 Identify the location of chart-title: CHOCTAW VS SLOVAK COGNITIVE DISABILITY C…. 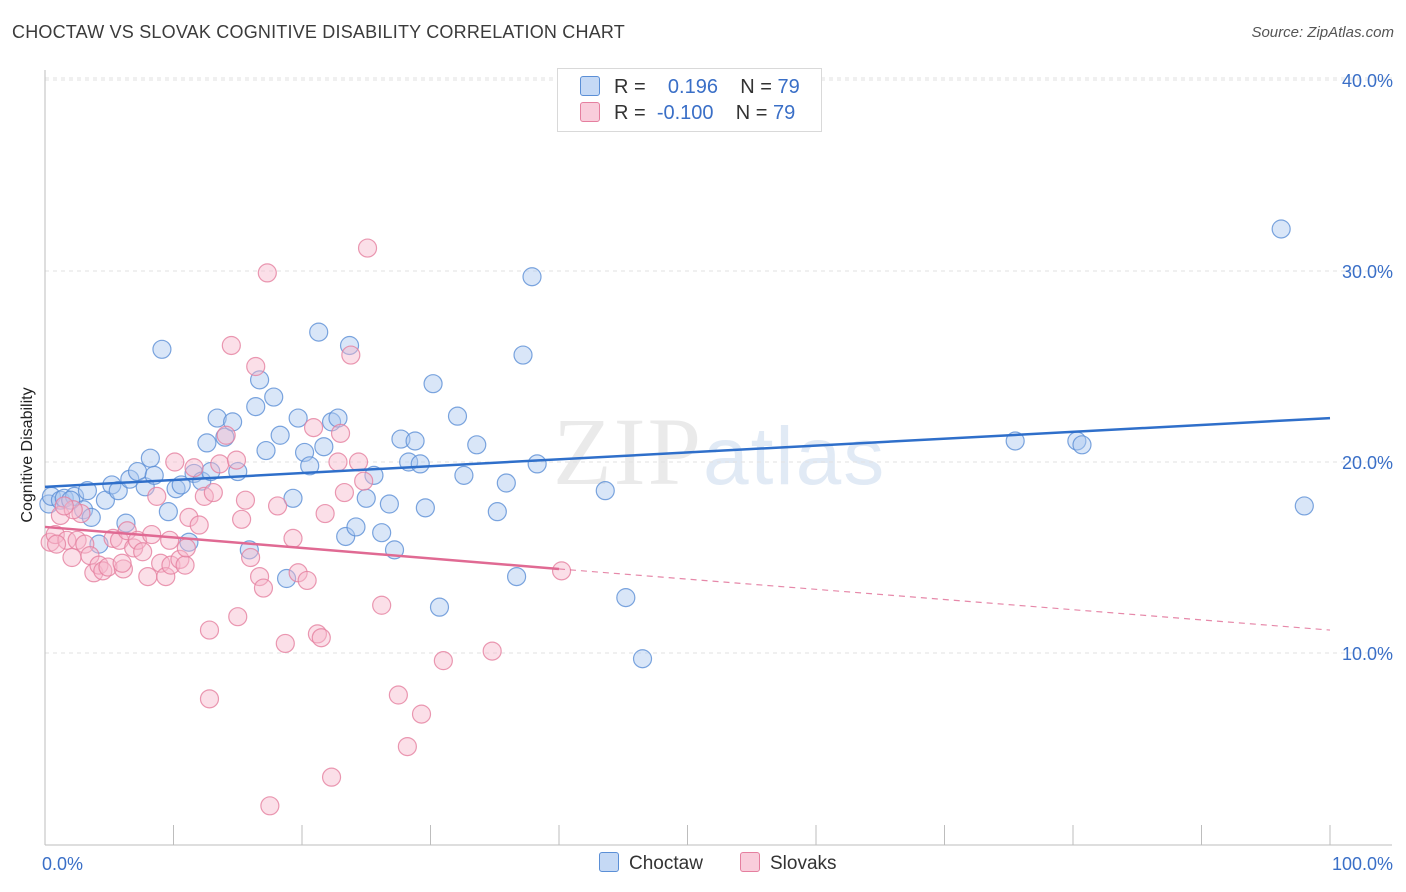
(318, 32).